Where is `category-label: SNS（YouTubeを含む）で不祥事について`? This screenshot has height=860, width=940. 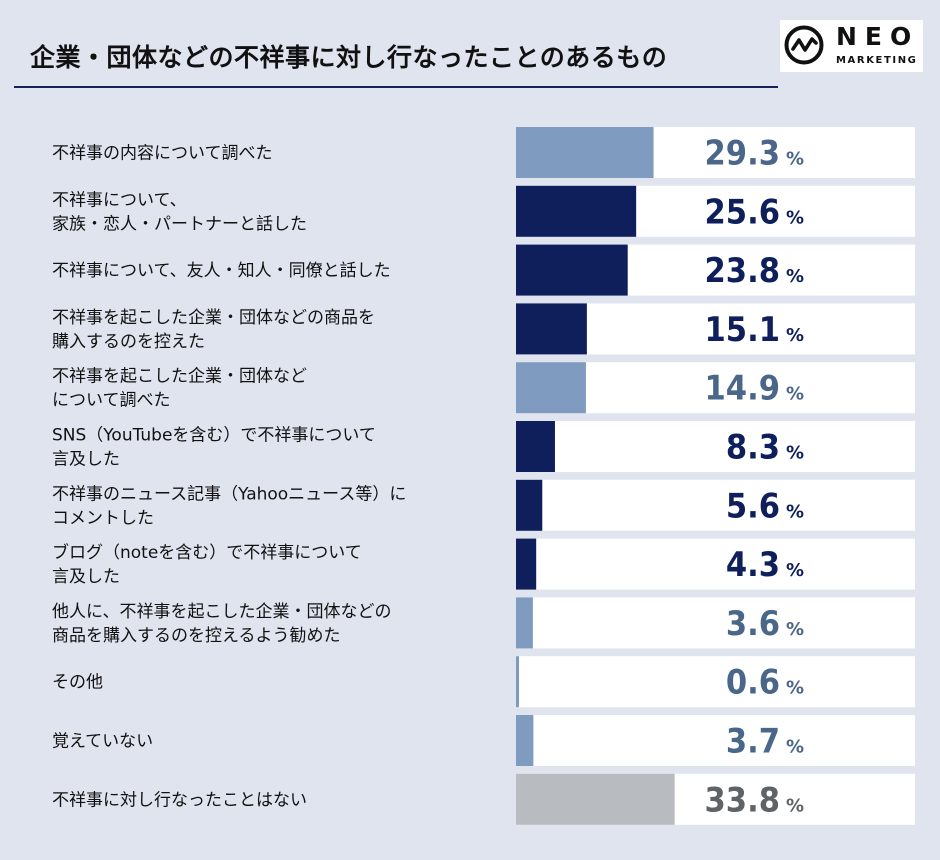 category-label: SNS（YouTubeを含む）で不祥事について is located at coordinates (214, 436).